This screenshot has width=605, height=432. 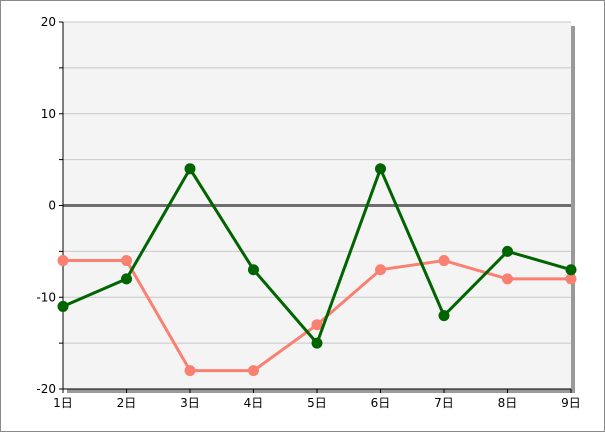 I want to click on x-tick-label: 1日, so click(x=63, y=403).